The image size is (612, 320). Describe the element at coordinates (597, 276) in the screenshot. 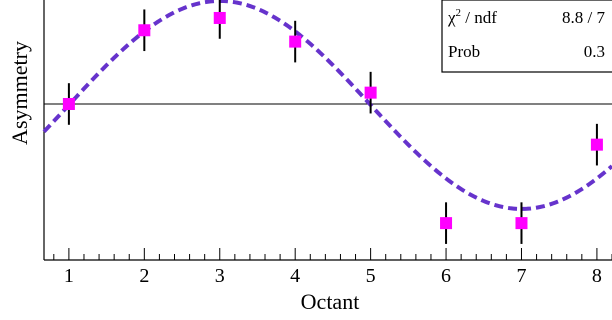

I see `x-tick-label: 8` at that location.